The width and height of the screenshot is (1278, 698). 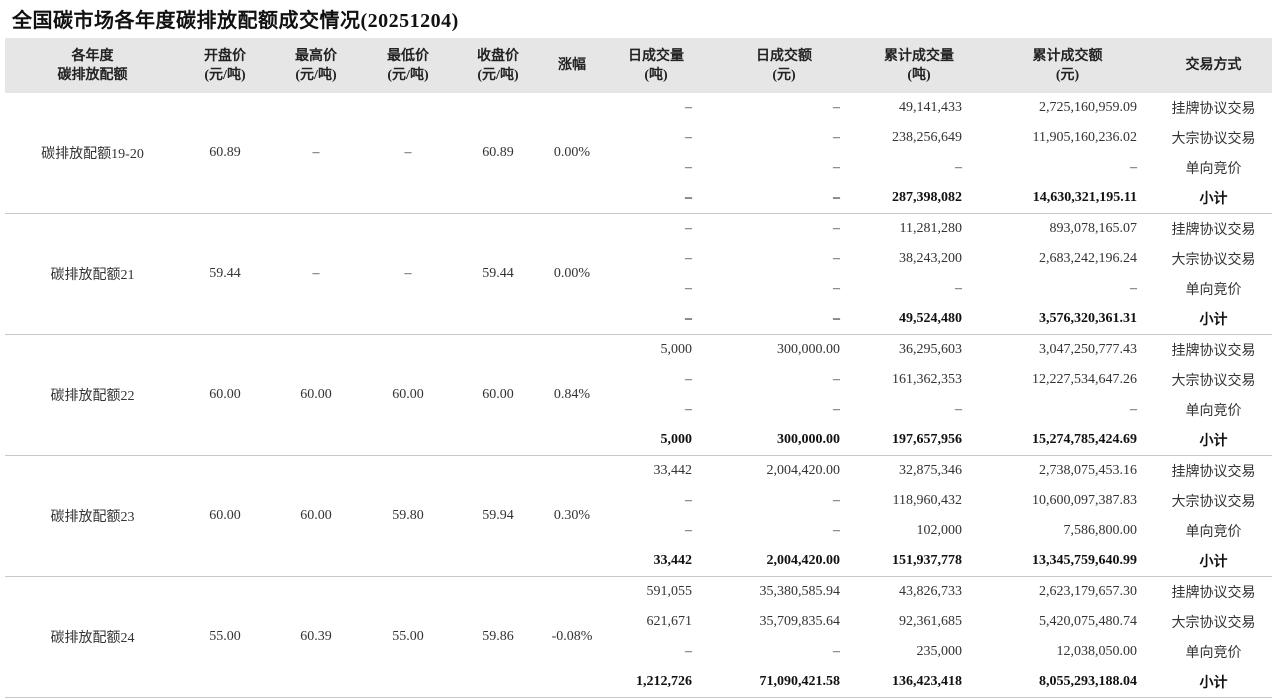 I want to click on daily-volume: 1,212,726, so click(x=656, y=682).